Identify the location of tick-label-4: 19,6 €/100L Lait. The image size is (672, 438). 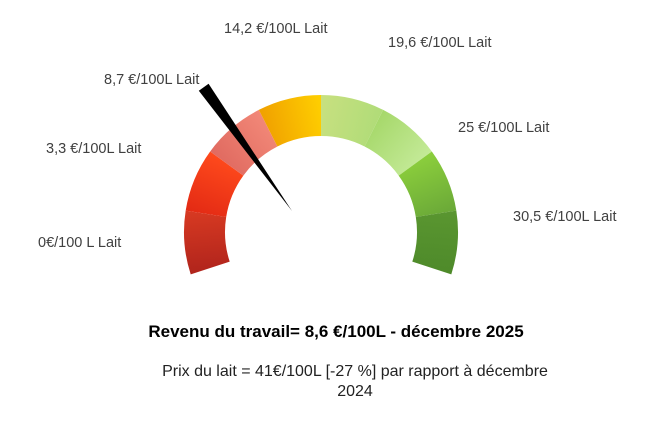
(439, 43).